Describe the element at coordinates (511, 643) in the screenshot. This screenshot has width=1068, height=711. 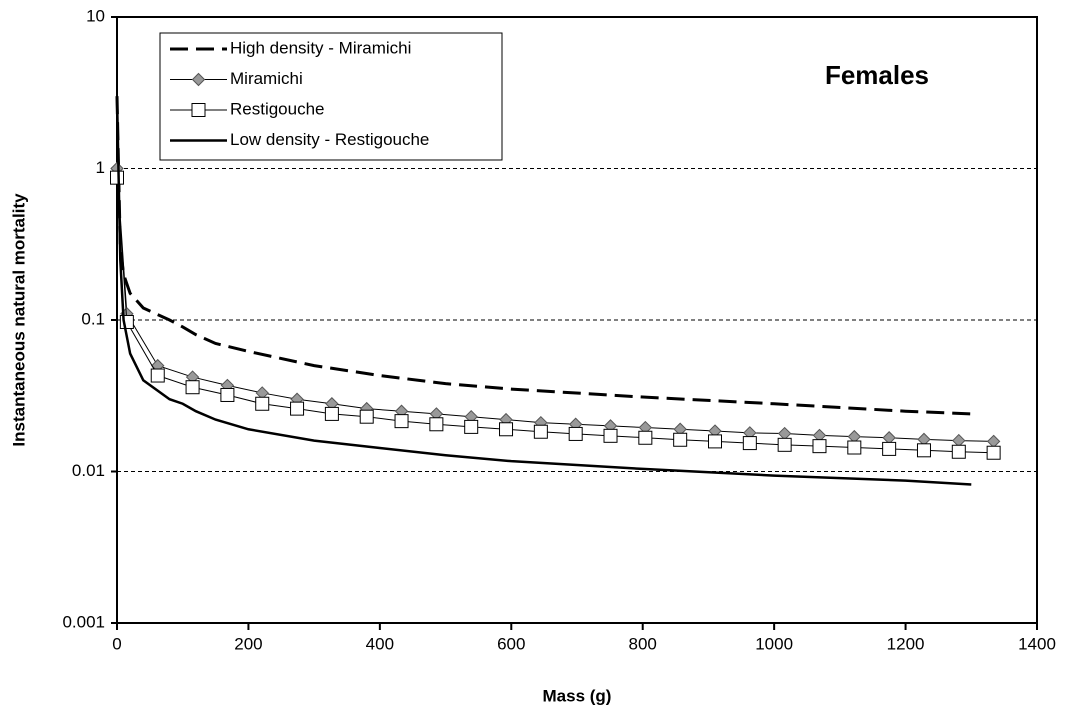
I see `x-tick-label: 600` at that location.